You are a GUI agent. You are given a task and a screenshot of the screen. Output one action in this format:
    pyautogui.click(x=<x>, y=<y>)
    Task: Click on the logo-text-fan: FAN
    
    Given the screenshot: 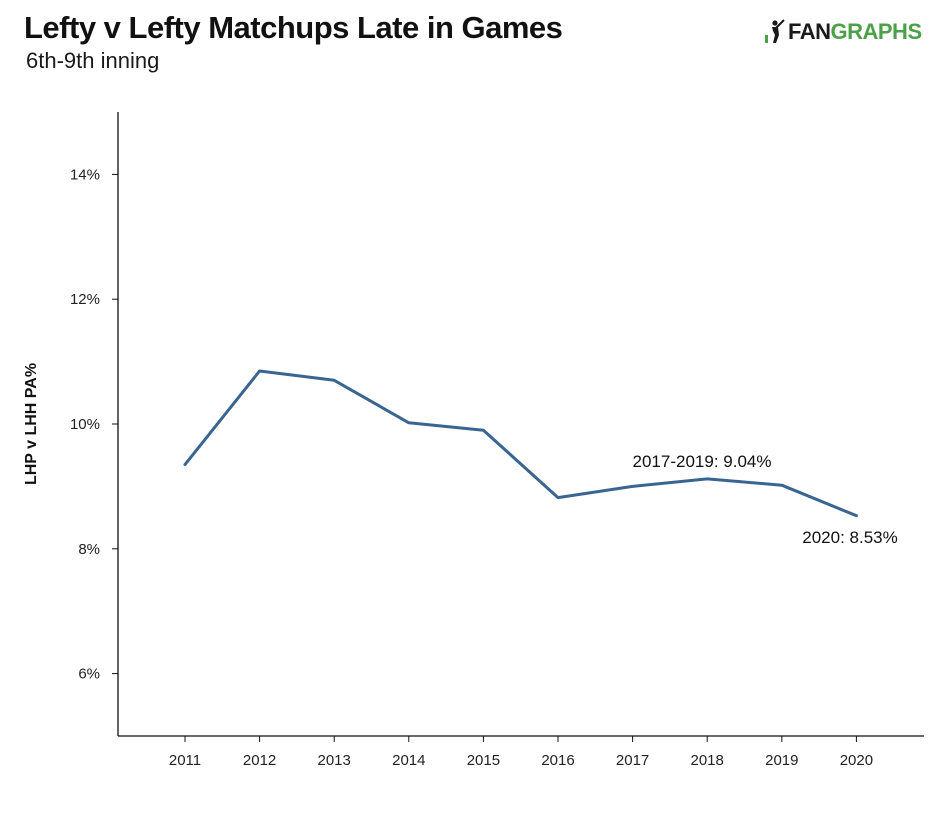 What is the action you would take?
    pyautogui.click(x=809, y=31)
    